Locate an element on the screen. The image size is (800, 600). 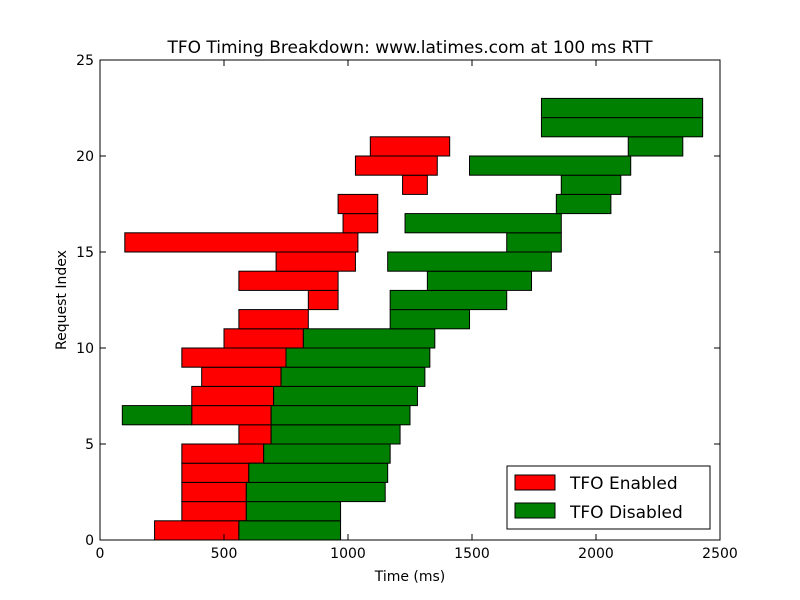
legend-label-tfo-disabled: TFO Disabled is located at coordinates (626, 513).